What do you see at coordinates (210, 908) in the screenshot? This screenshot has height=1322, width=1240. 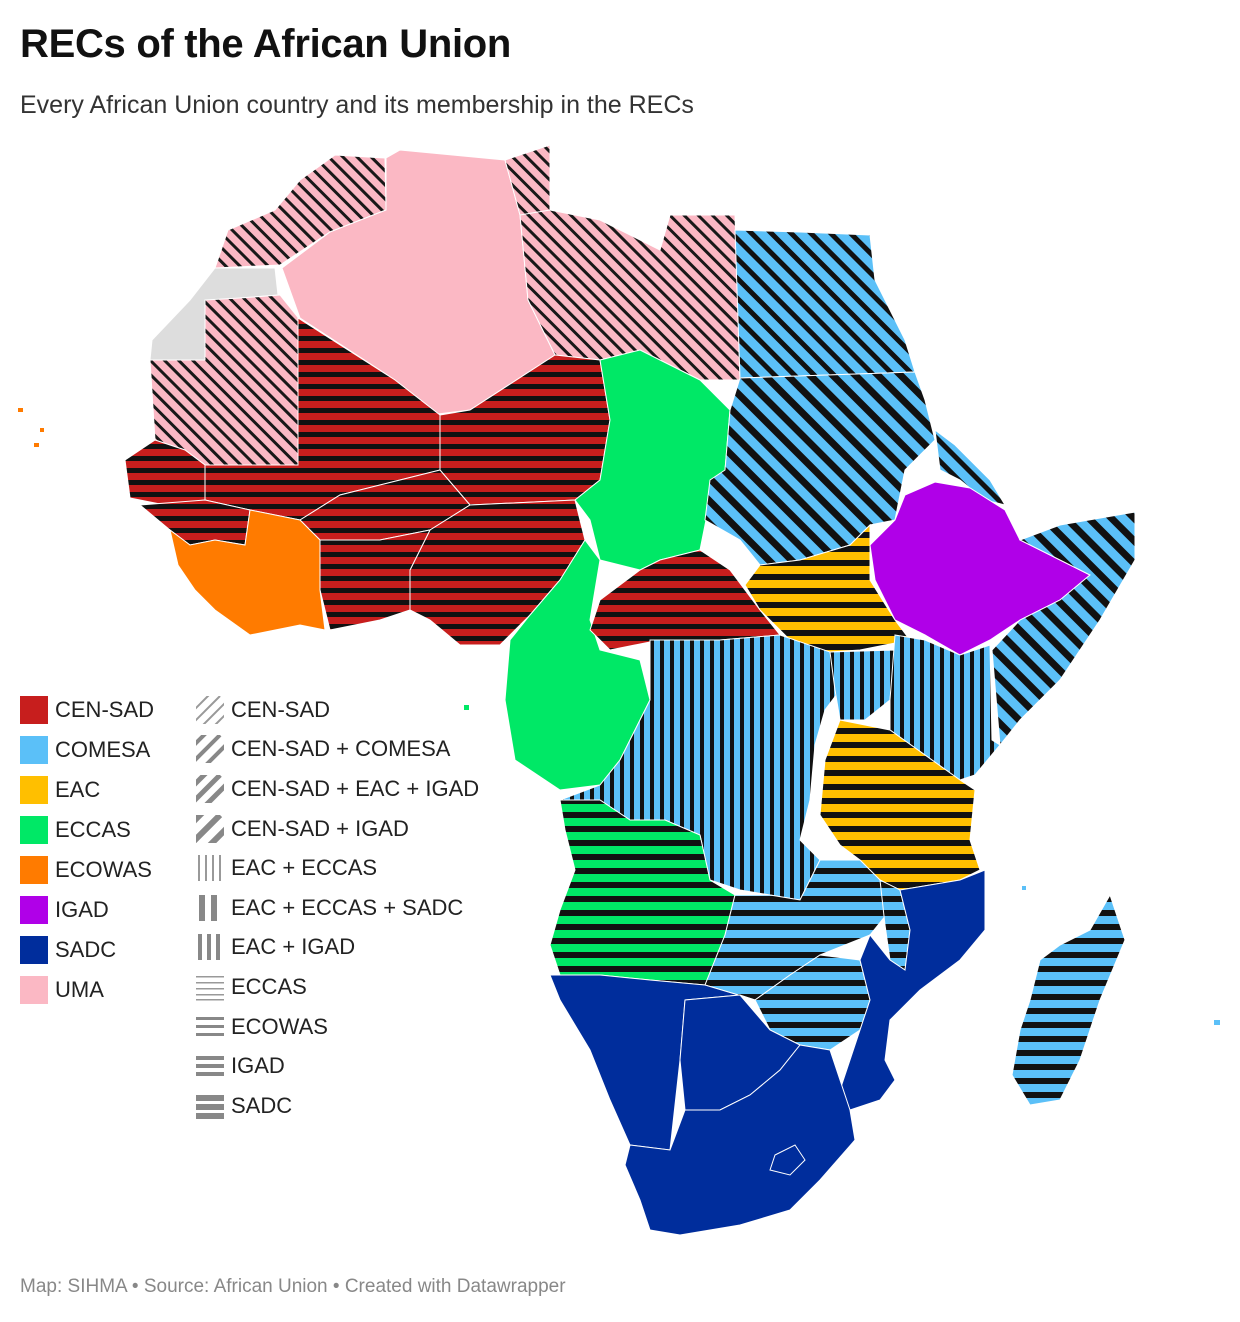 I see `swatch-vertical-thick` at bounding box center [210, 908].